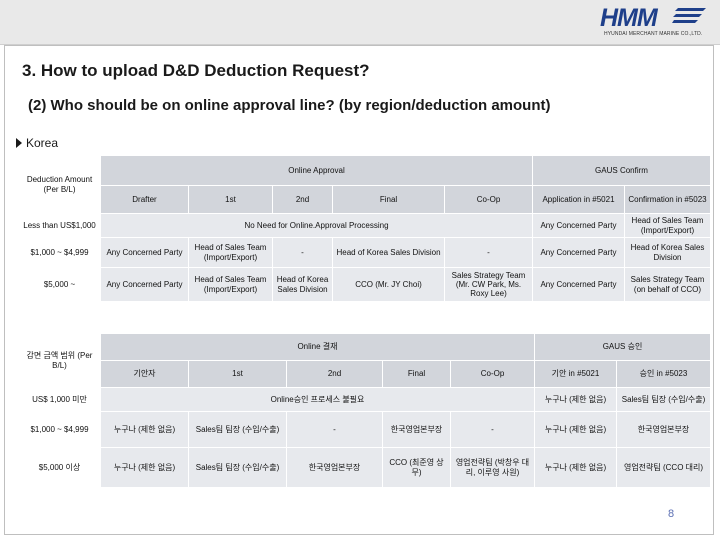 This screenshot has height=540, width=720. What do you see at coordinates (416, 429) in the screenshot?
I see `final-cell: 한국영업본부장` at bounding box center [416, 429].